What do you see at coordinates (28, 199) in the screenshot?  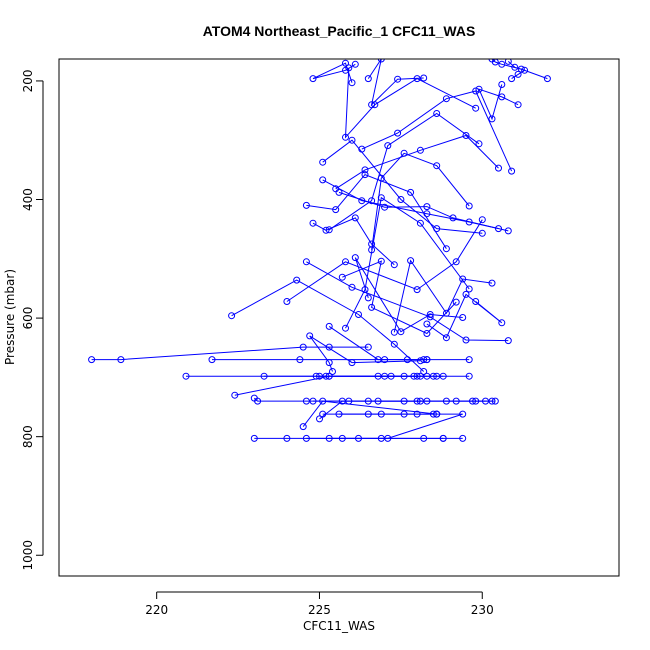 I see `y-tick-label: 400` at bounding box center [28, 199].